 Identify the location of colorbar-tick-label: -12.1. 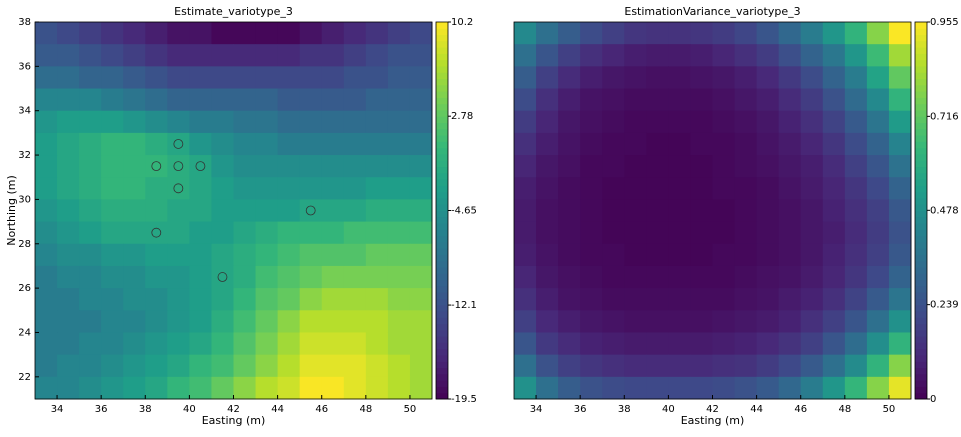
(464, 305).